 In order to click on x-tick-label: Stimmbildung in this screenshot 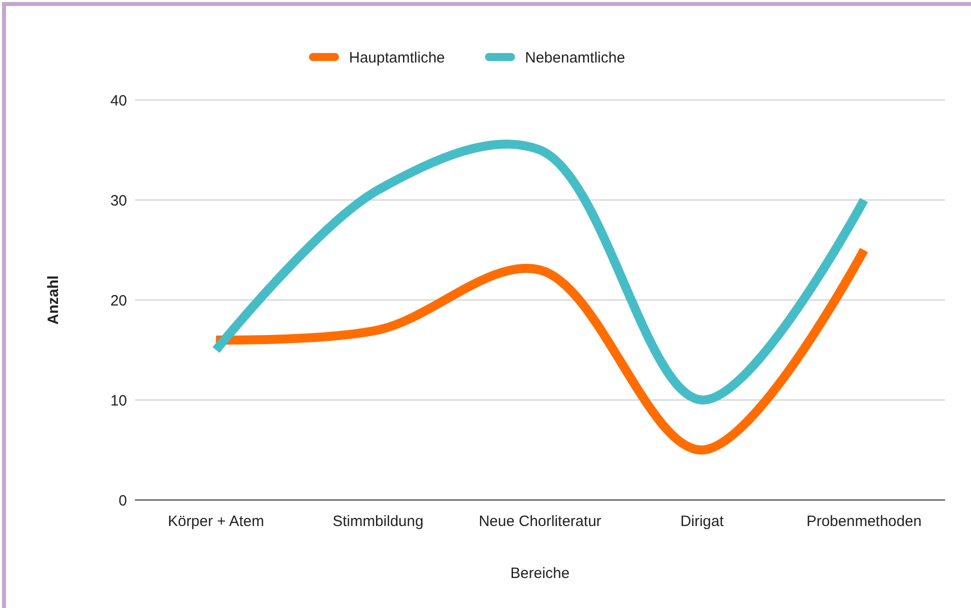, I will do `click(378, 521)`.